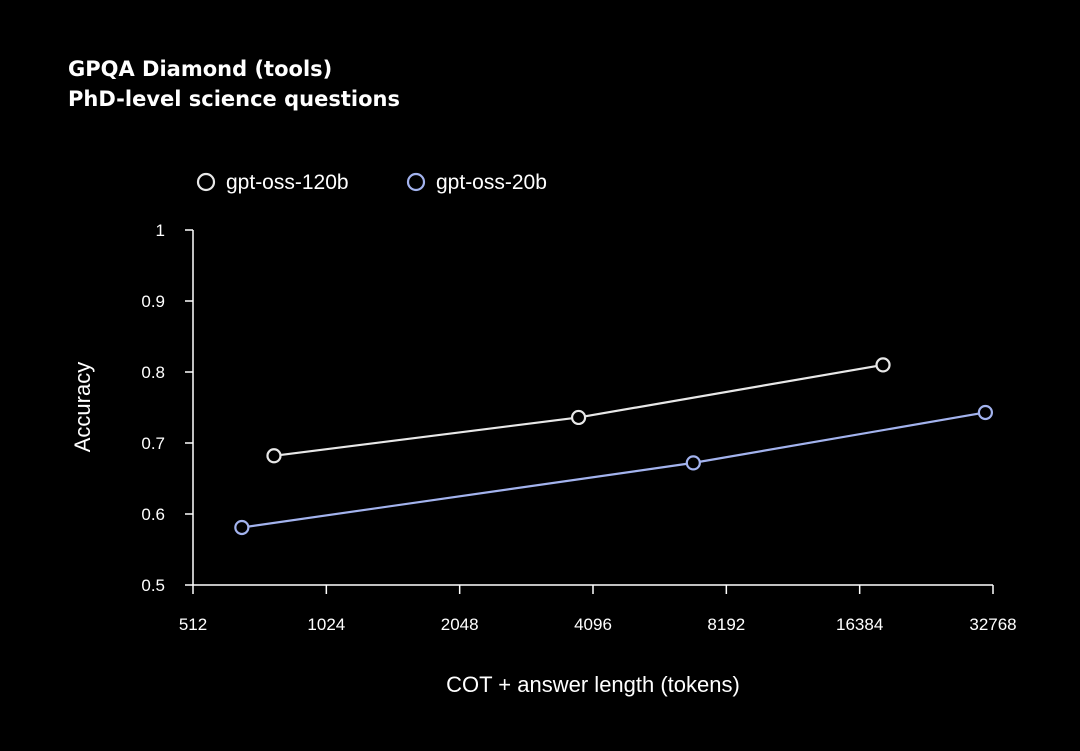 The image size is (1080, 751). What do you see at coordinates (593, 684) in the screenshot?
I see `x-axis-label: COT + answer length (tokens)` at bounding box center [593, 684].